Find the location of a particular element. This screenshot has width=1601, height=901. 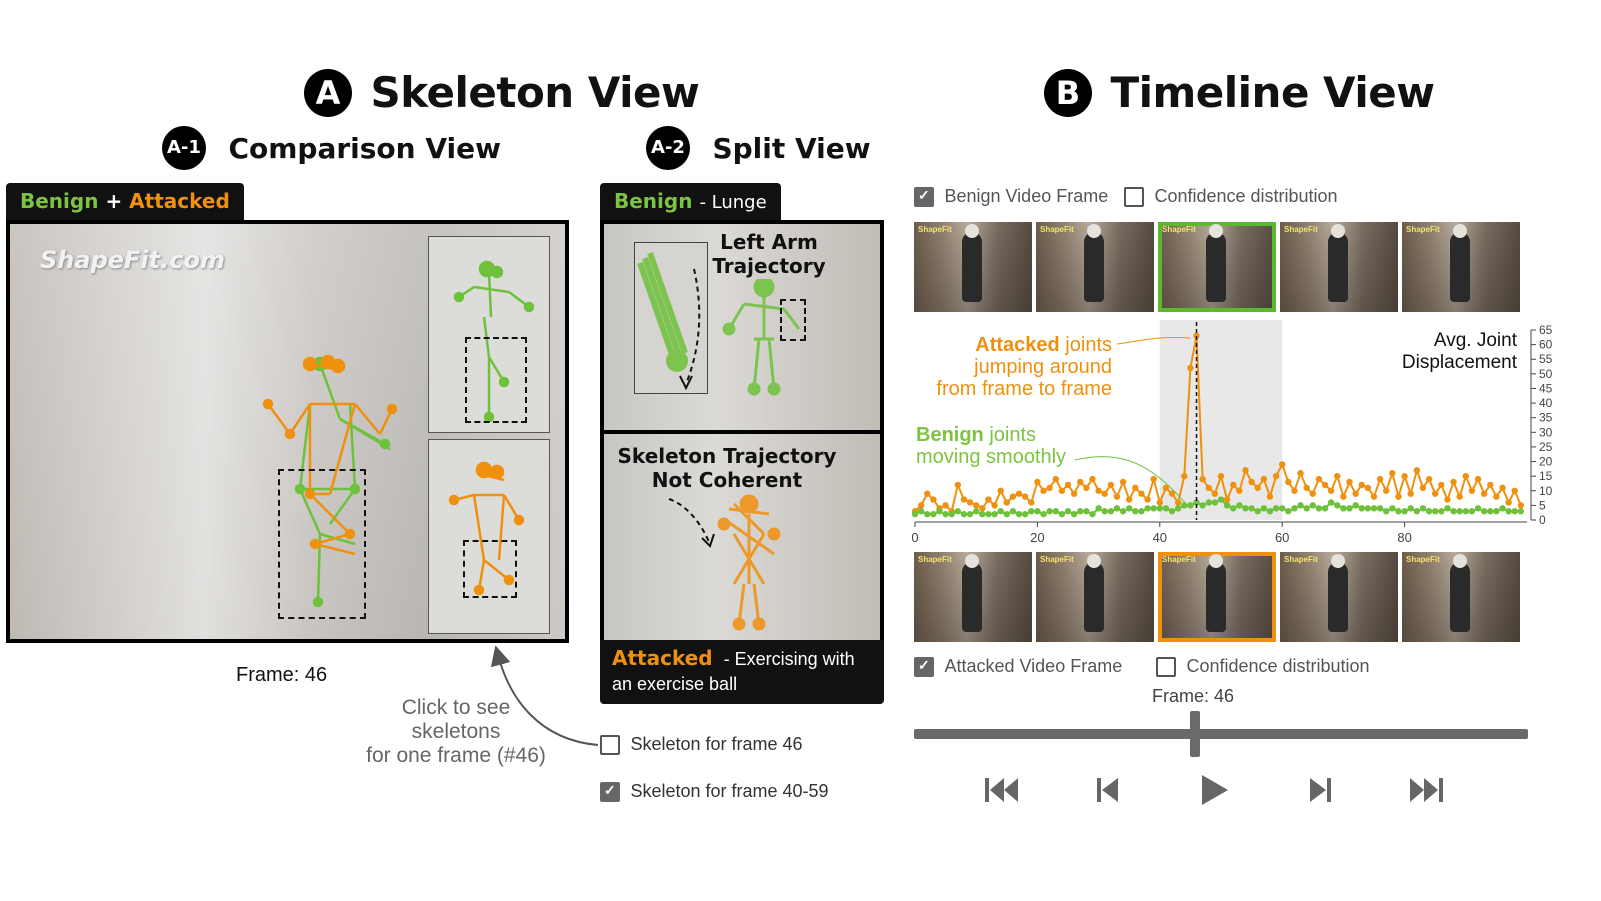

y-tick-label: 65 is located at coordinates (1546, 330).